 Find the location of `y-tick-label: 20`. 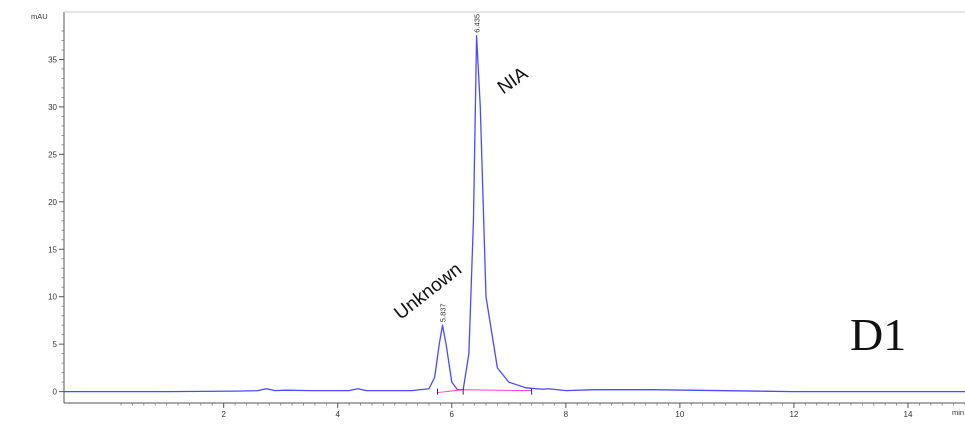

y-tick-label: 20 is located at coordinates (52, 202).